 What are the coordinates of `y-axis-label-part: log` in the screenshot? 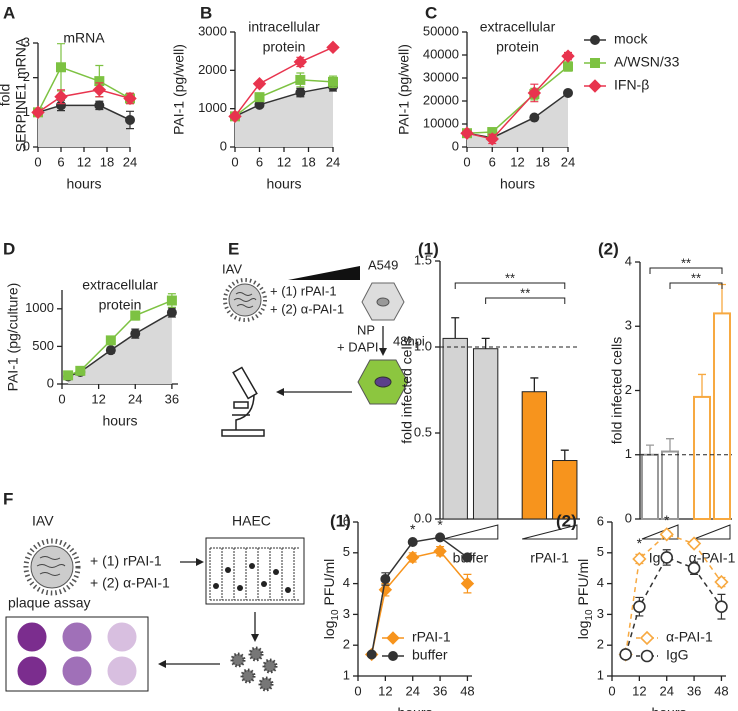 It's located at (583, 630).